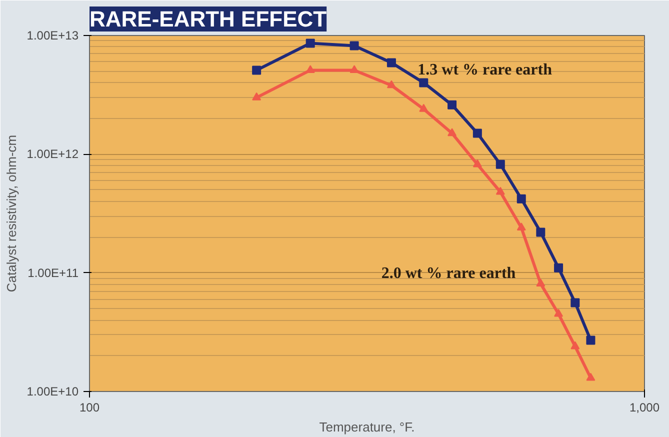 The height and width of the screenshot is (437, 669). I want to click on x-axis-title: Temperature, °F., so click(367, 427).